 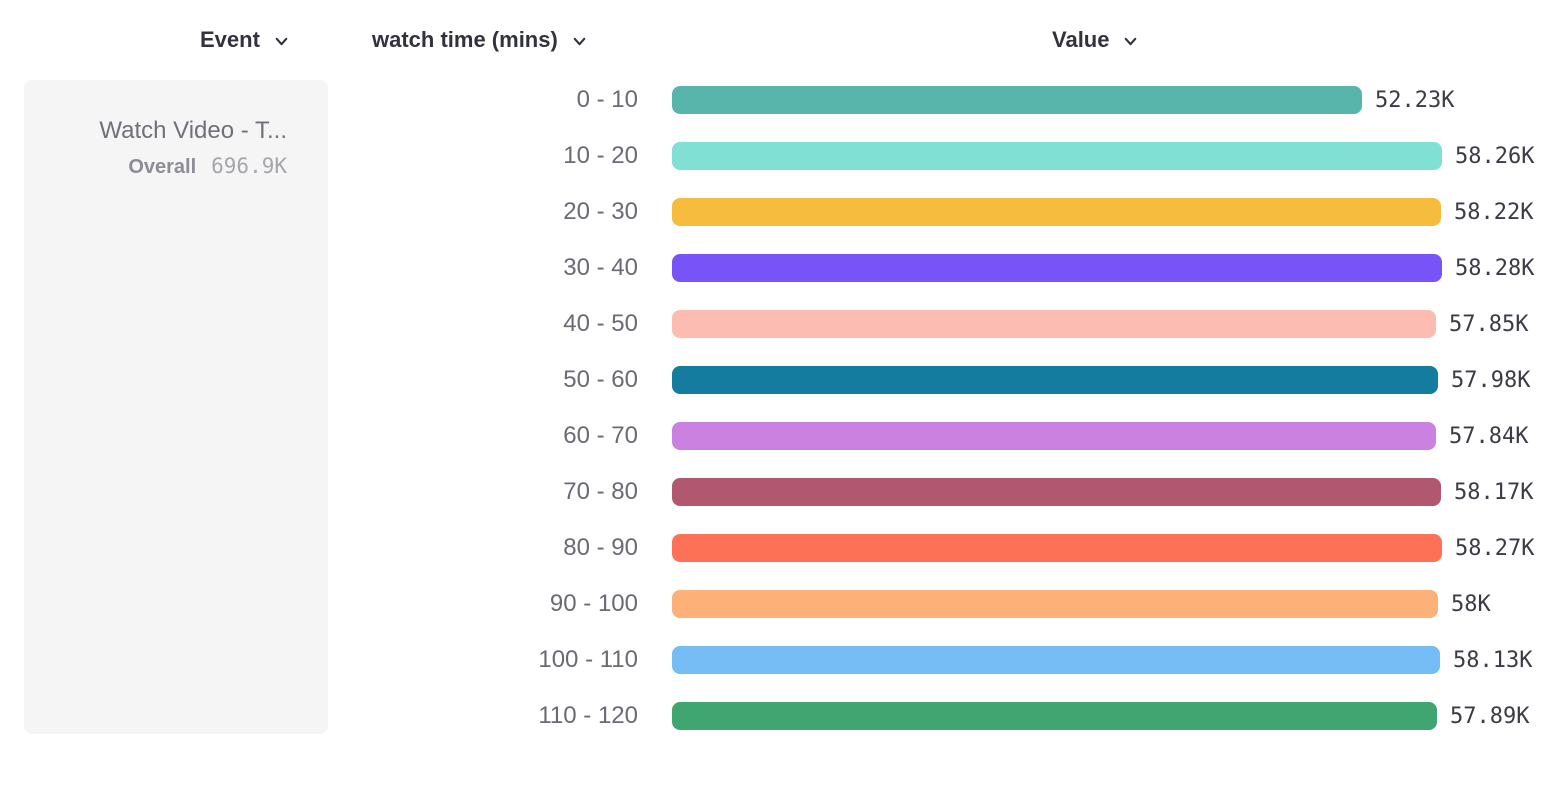 I want to click on category-label: 60 - 70, so click(x=600, y=435).